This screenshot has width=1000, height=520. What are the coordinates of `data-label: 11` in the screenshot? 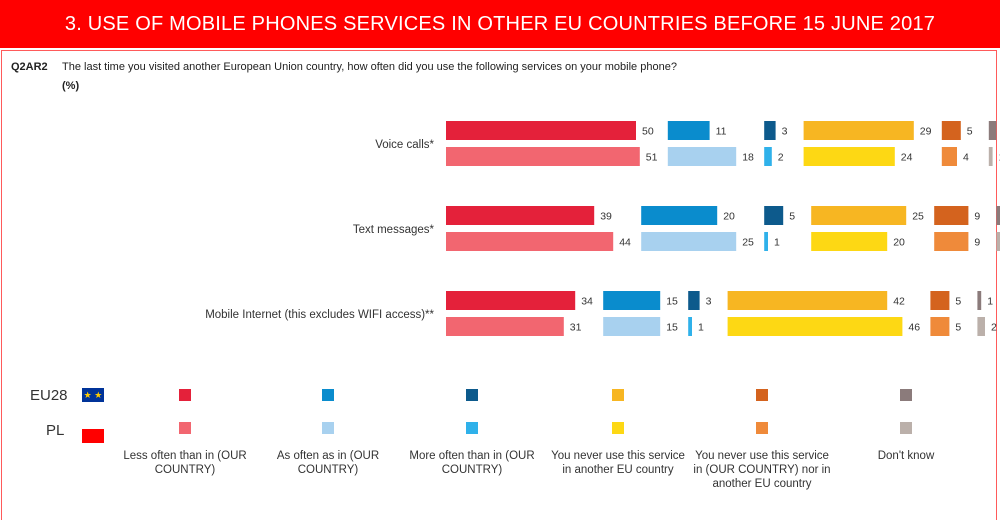 It's located at (721, 132).